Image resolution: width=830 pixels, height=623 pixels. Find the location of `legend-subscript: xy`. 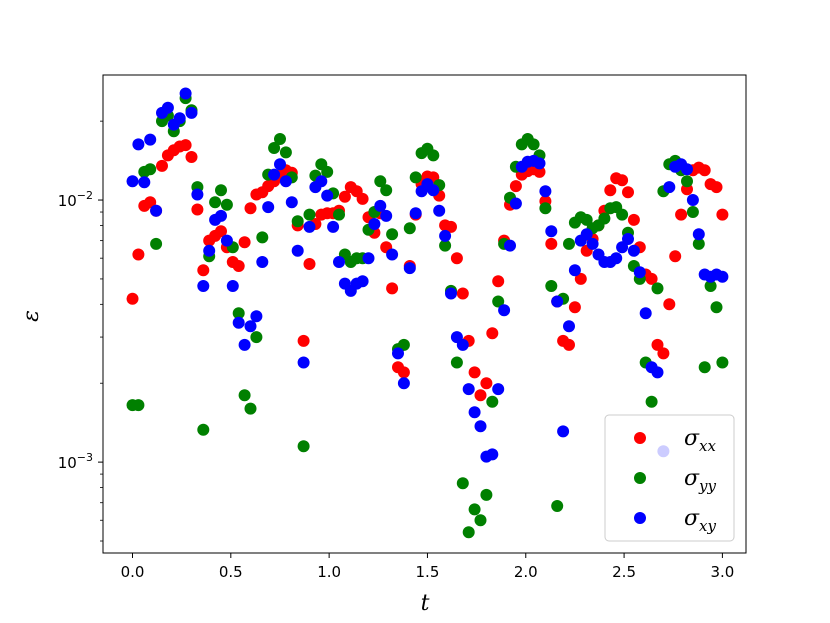

legend-subscript: xy is located at coordinates (707, 526).